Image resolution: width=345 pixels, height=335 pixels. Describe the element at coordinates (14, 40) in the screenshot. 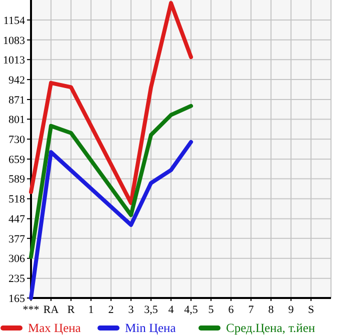

I see `y-tick-label: 1083` at that location.